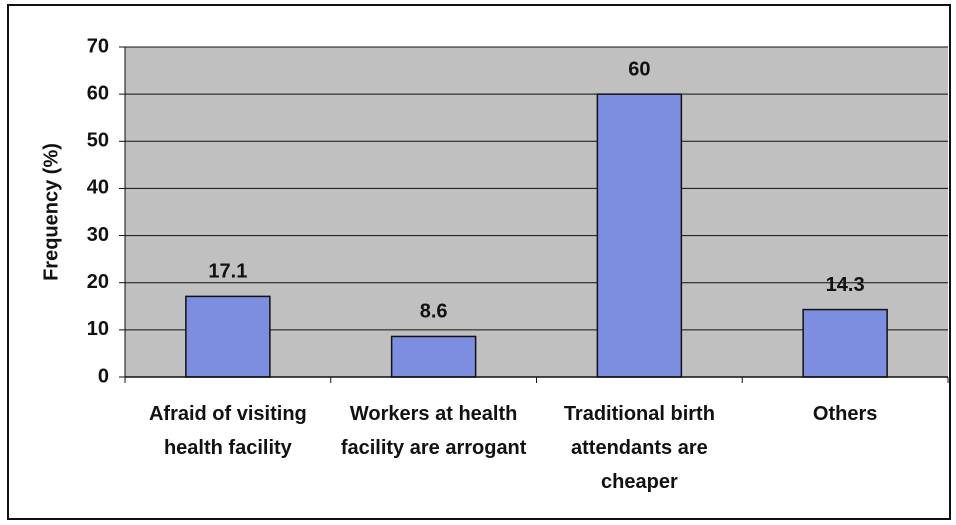 Image resolution: width=956 pixels, height=525 pixels. I want to click on data-label: 8.6, so click(434, 312).